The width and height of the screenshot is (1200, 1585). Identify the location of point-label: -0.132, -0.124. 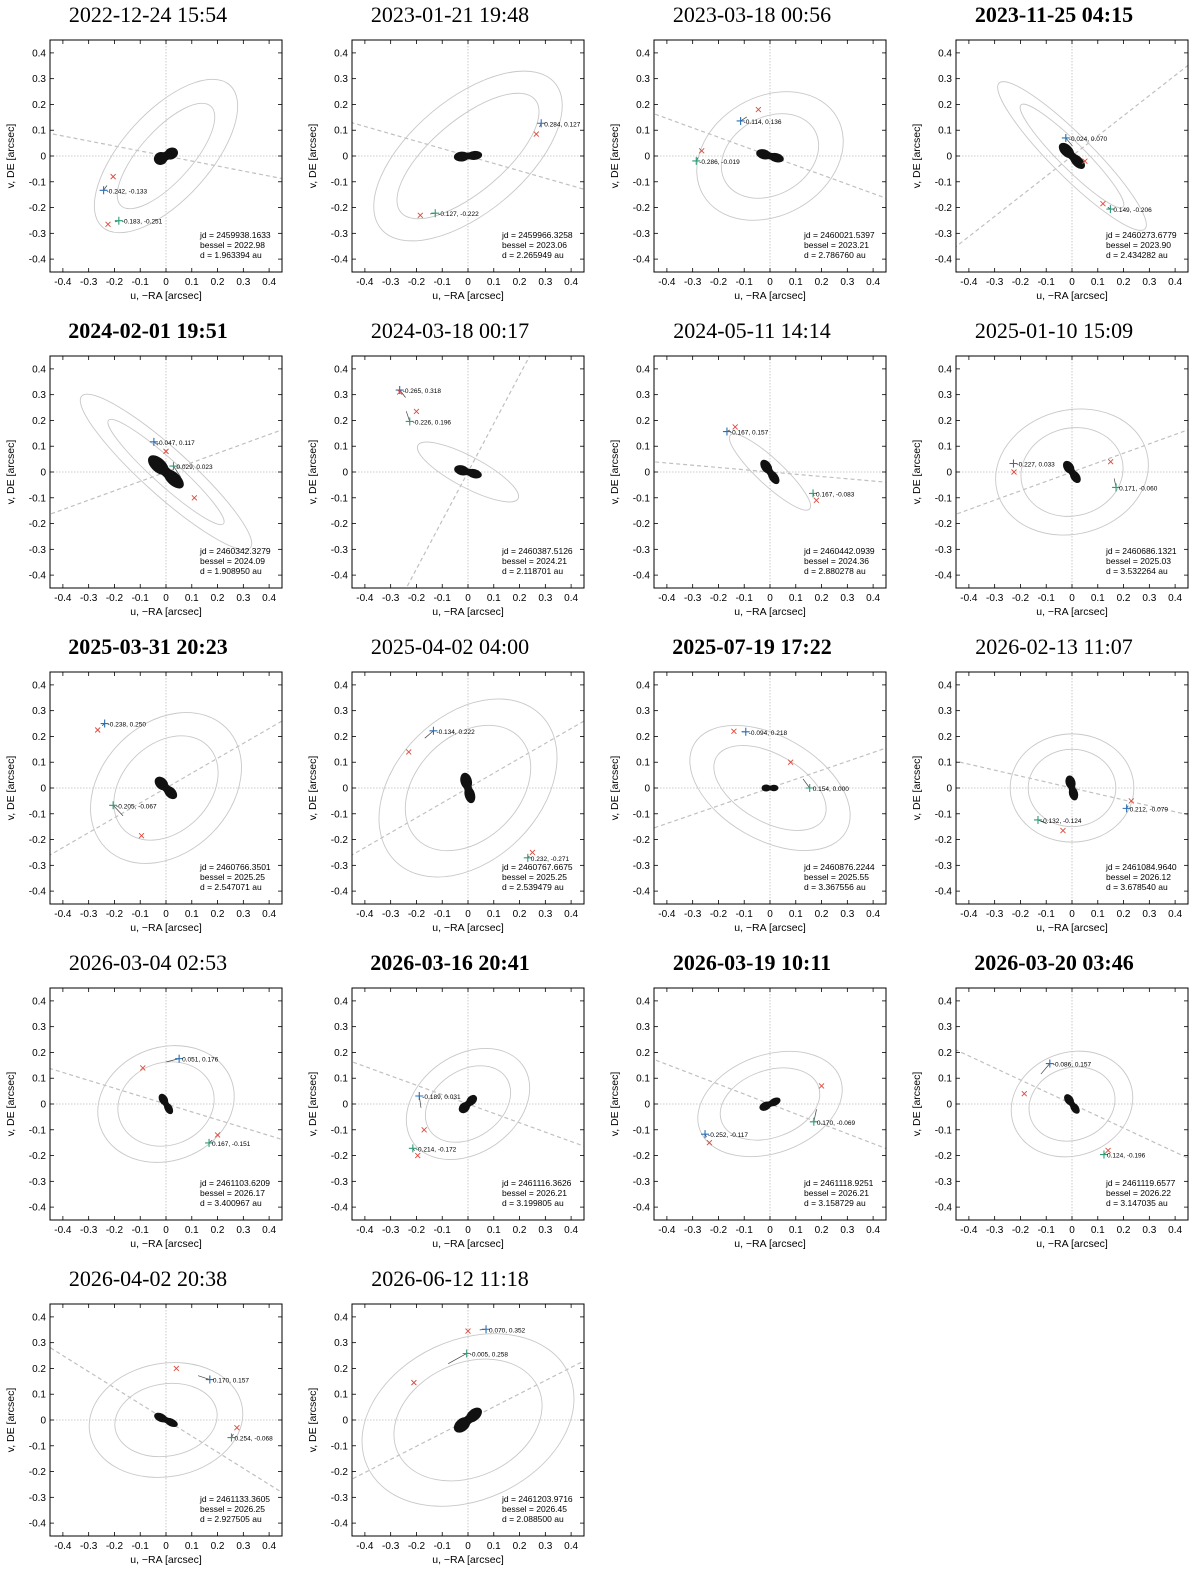
(1061, 821).